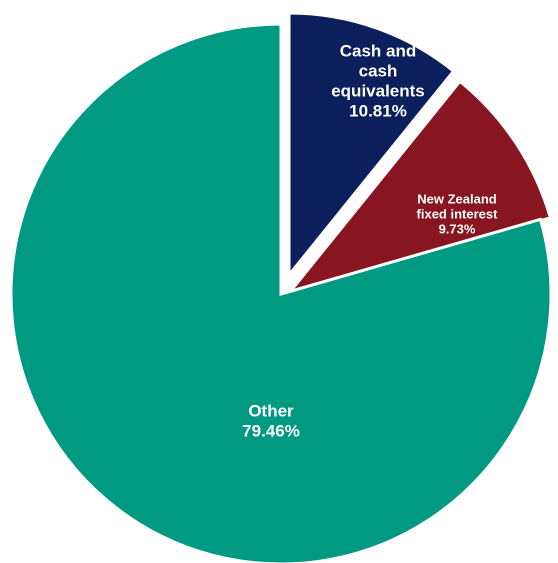  I want to click on slice-name-line: Cash and, so click(378, 50).